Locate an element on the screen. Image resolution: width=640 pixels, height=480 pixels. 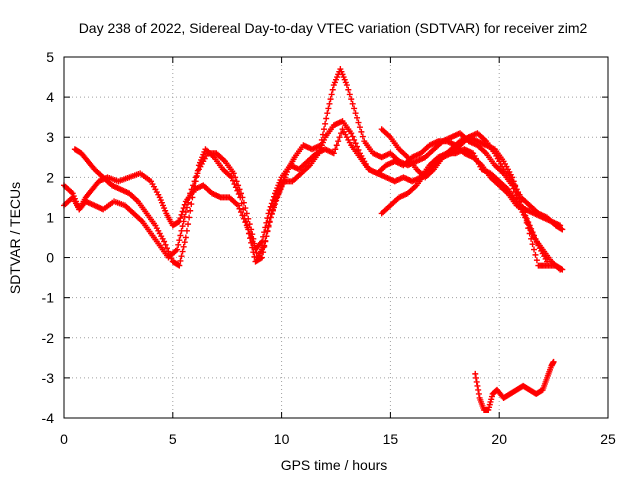
y-tick-label: 4 is located at coordinates (50, 97).